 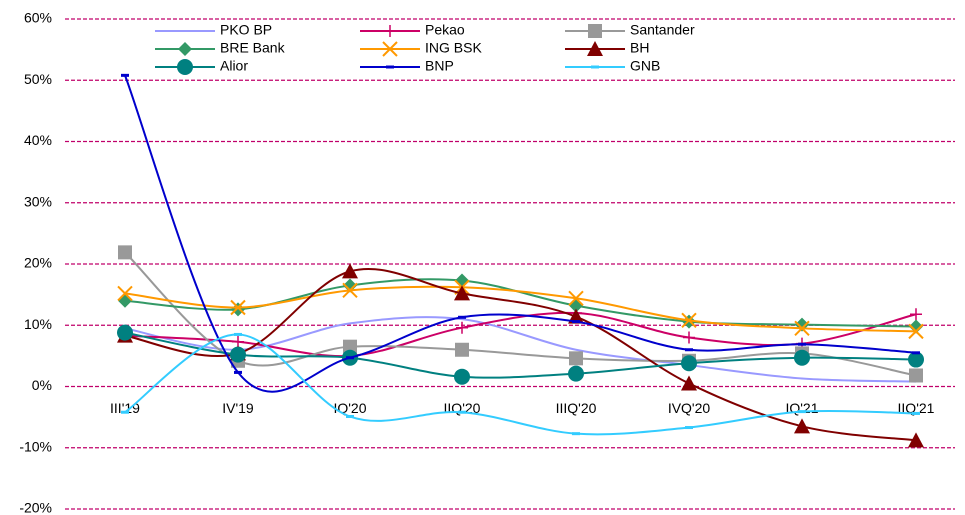 I want to click on legend-label: GNB, so click(x=645, y=66).